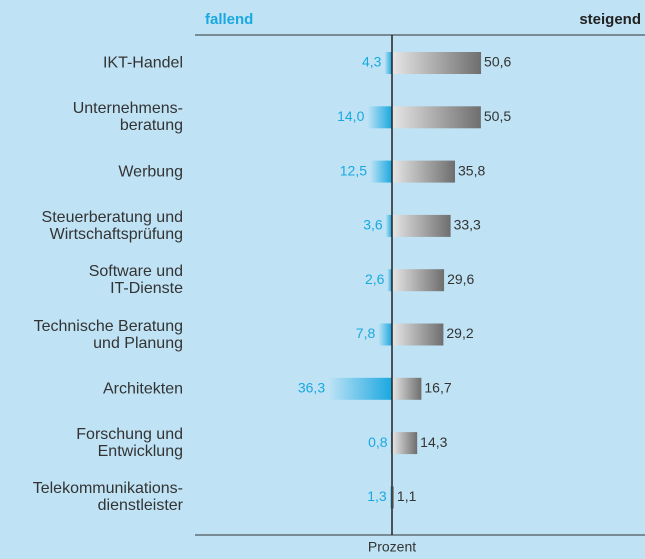 Image resolution: width=645 pixels, height=559 pixels. I want to click on value-label-rising: 16,7, so click(437, 388).